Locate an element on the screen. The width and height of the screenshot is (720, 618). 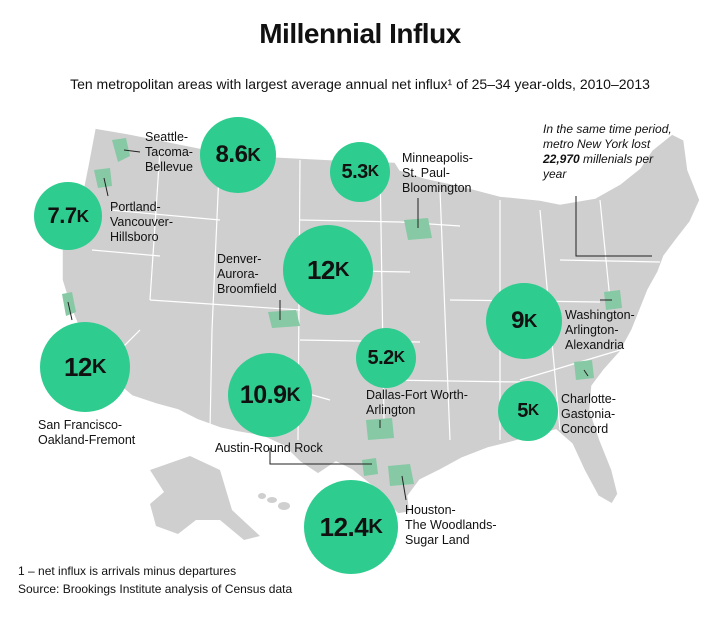
chart-title: Millennial Influx is located at coordinates (360, 33).